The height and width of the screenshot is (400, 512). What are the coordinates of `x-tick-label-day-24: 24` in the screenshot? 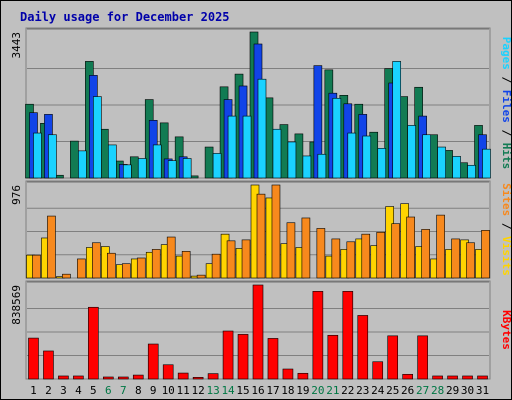 It's located at (378, 390).